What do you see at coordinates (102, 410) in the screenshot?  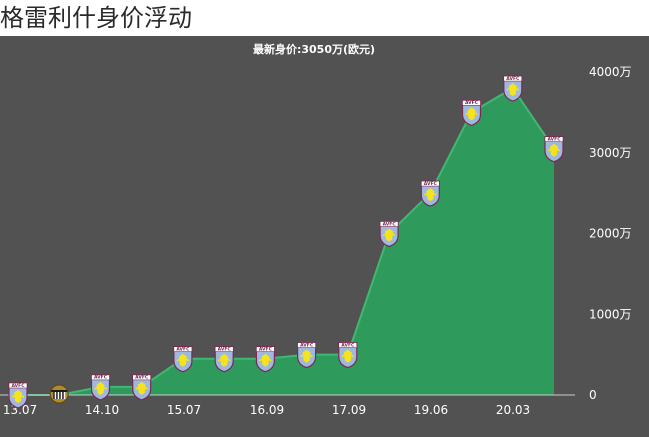 I see `x-tick-label: 14.10` at bounding box center [102, 410].